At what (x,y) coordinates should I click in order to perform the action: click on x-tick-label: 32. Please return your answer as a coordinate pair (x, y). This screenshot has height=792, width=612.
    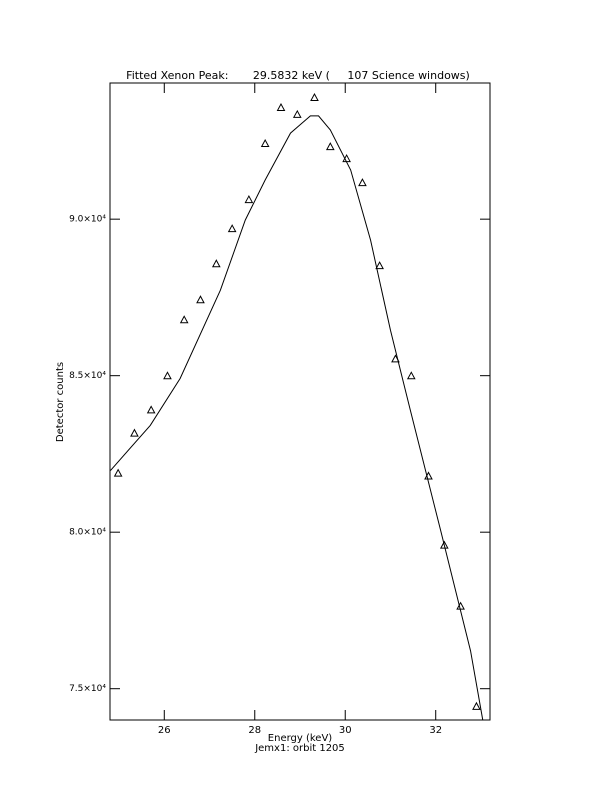
    Looking at the image, I should click on (435, 730).